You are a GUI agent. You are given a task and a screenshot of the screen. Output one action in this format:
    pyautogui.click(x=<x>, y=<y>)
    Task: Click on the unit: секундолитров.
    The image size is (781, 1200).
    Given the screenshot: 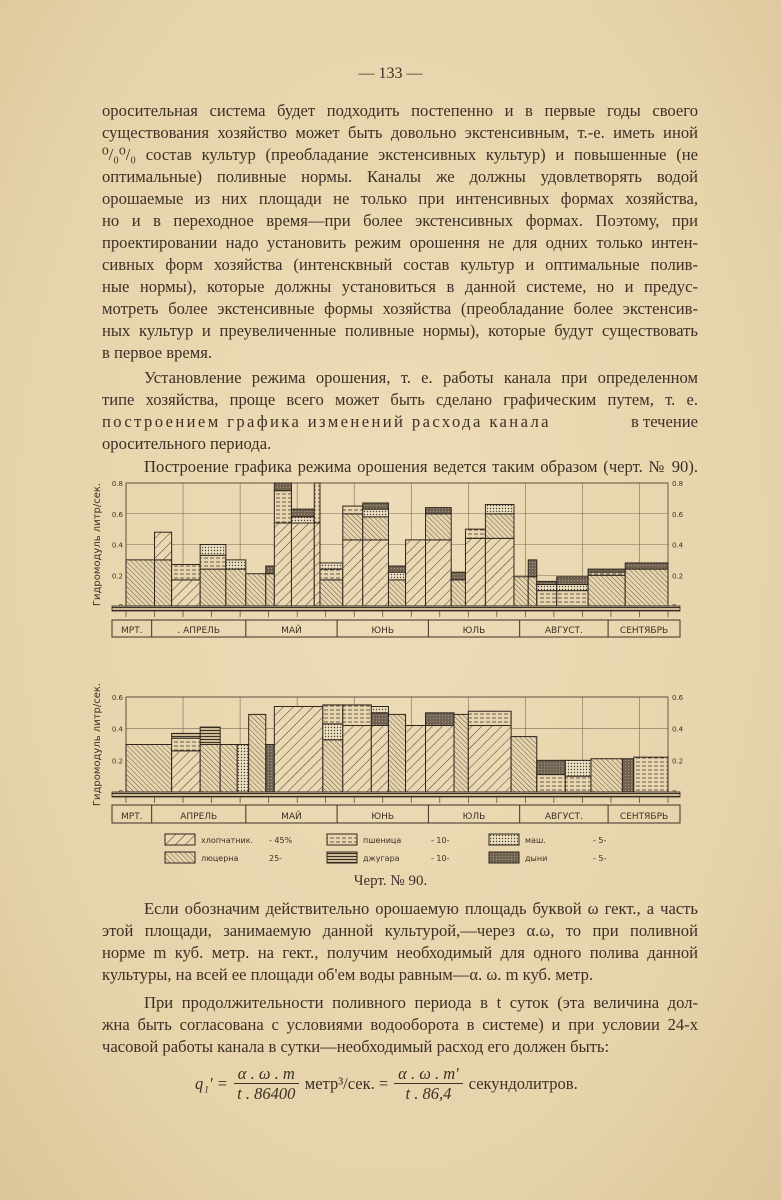 What is the action you would take?
    pyautogui.click(x=523, y=1083)
    